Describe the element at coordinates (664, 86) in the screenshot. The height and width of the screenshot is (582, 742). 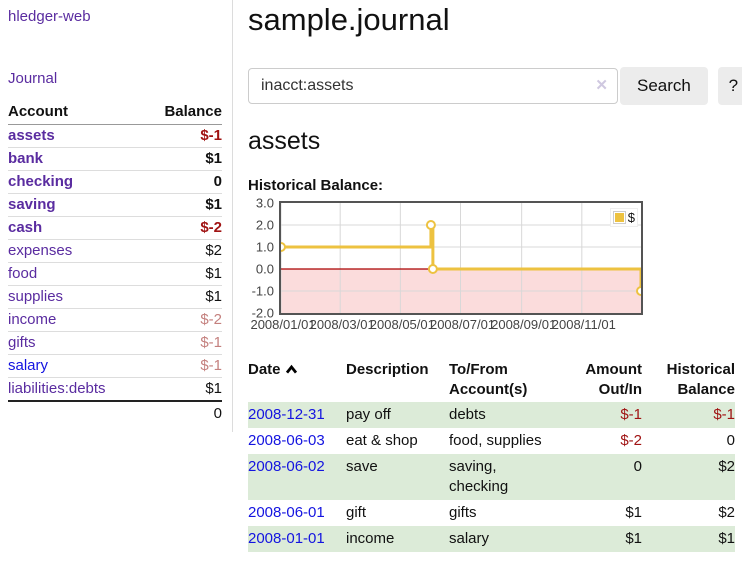
I see `search-button: Search` at that location.